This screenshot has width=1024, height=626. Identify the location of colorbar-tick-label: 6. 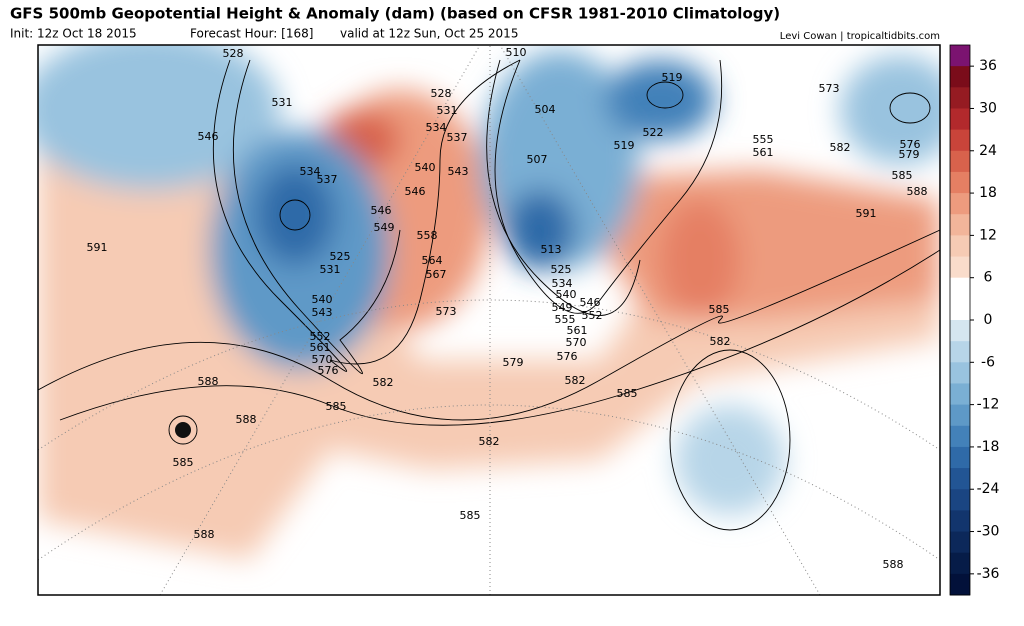
(988, 278).